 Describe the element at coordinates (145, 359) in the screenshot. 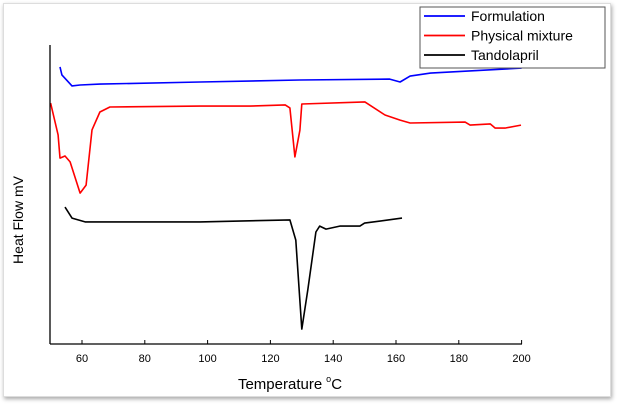

I see `x-tick-label: 80` at that location.